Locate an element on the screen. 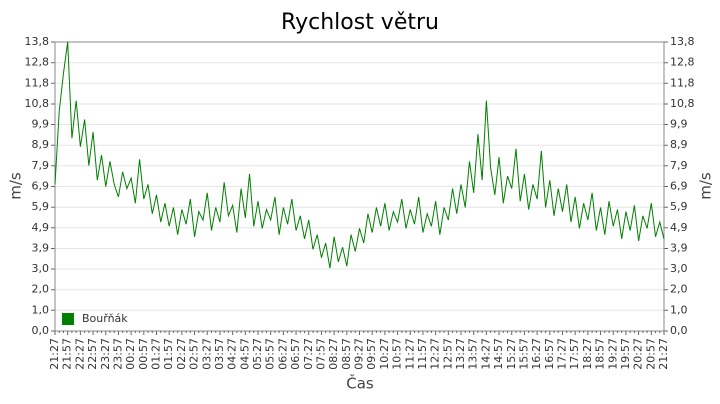 This screenshot has width=720, height=404. x-tick-label: 22:27 is located at coordinates (79, 354).